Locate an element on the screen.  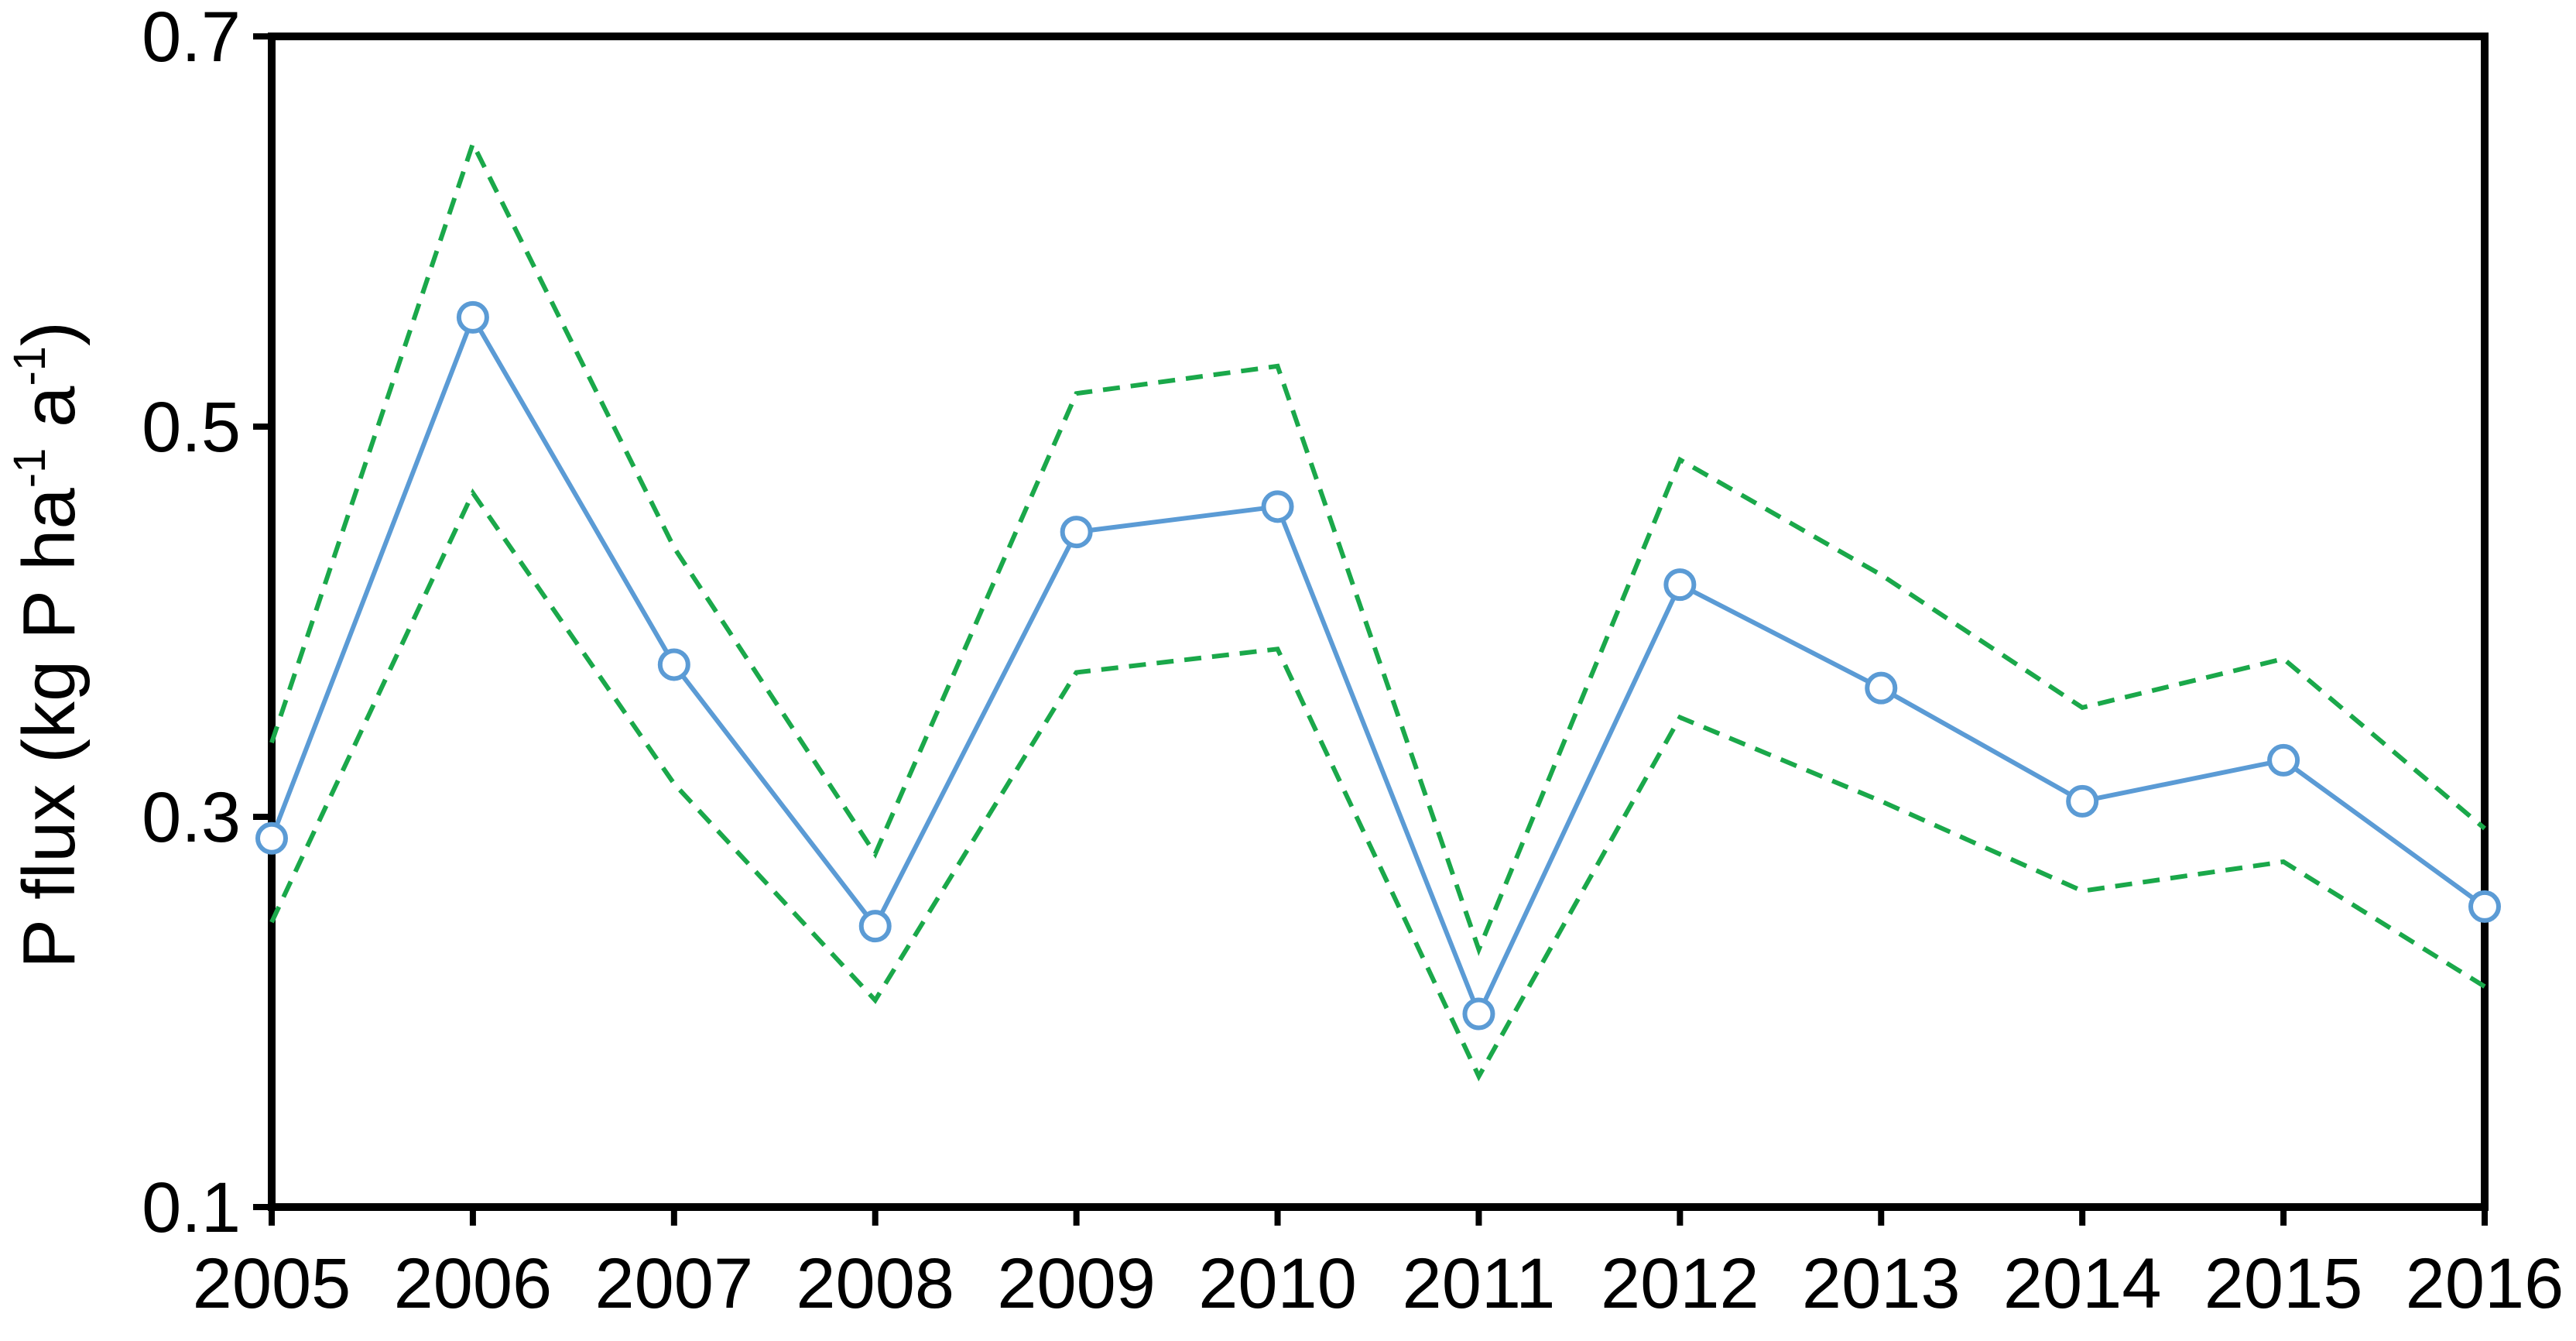
x-tick-label: 2010 is located at coordinates (1277, 1283).